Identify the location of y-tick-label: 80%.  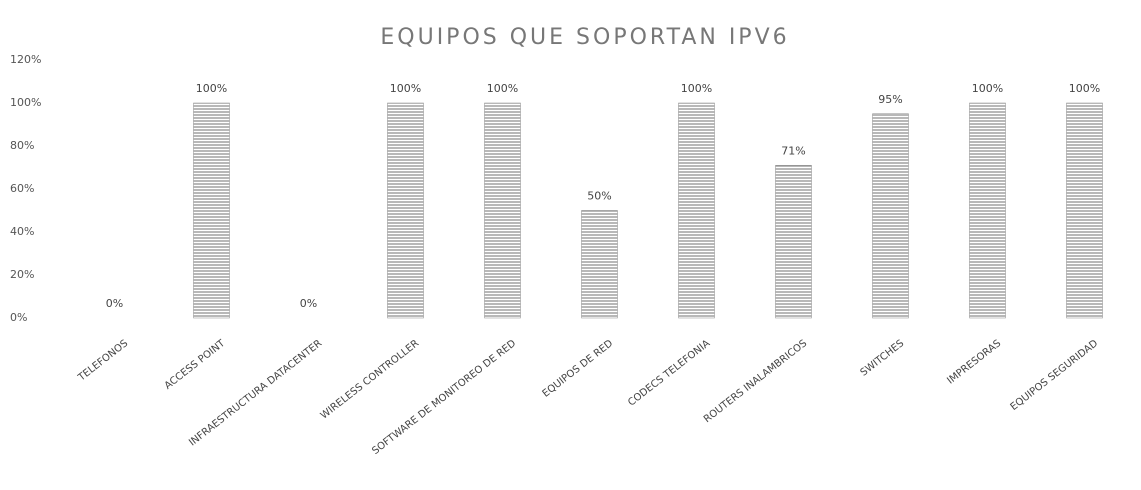
(22, 145).